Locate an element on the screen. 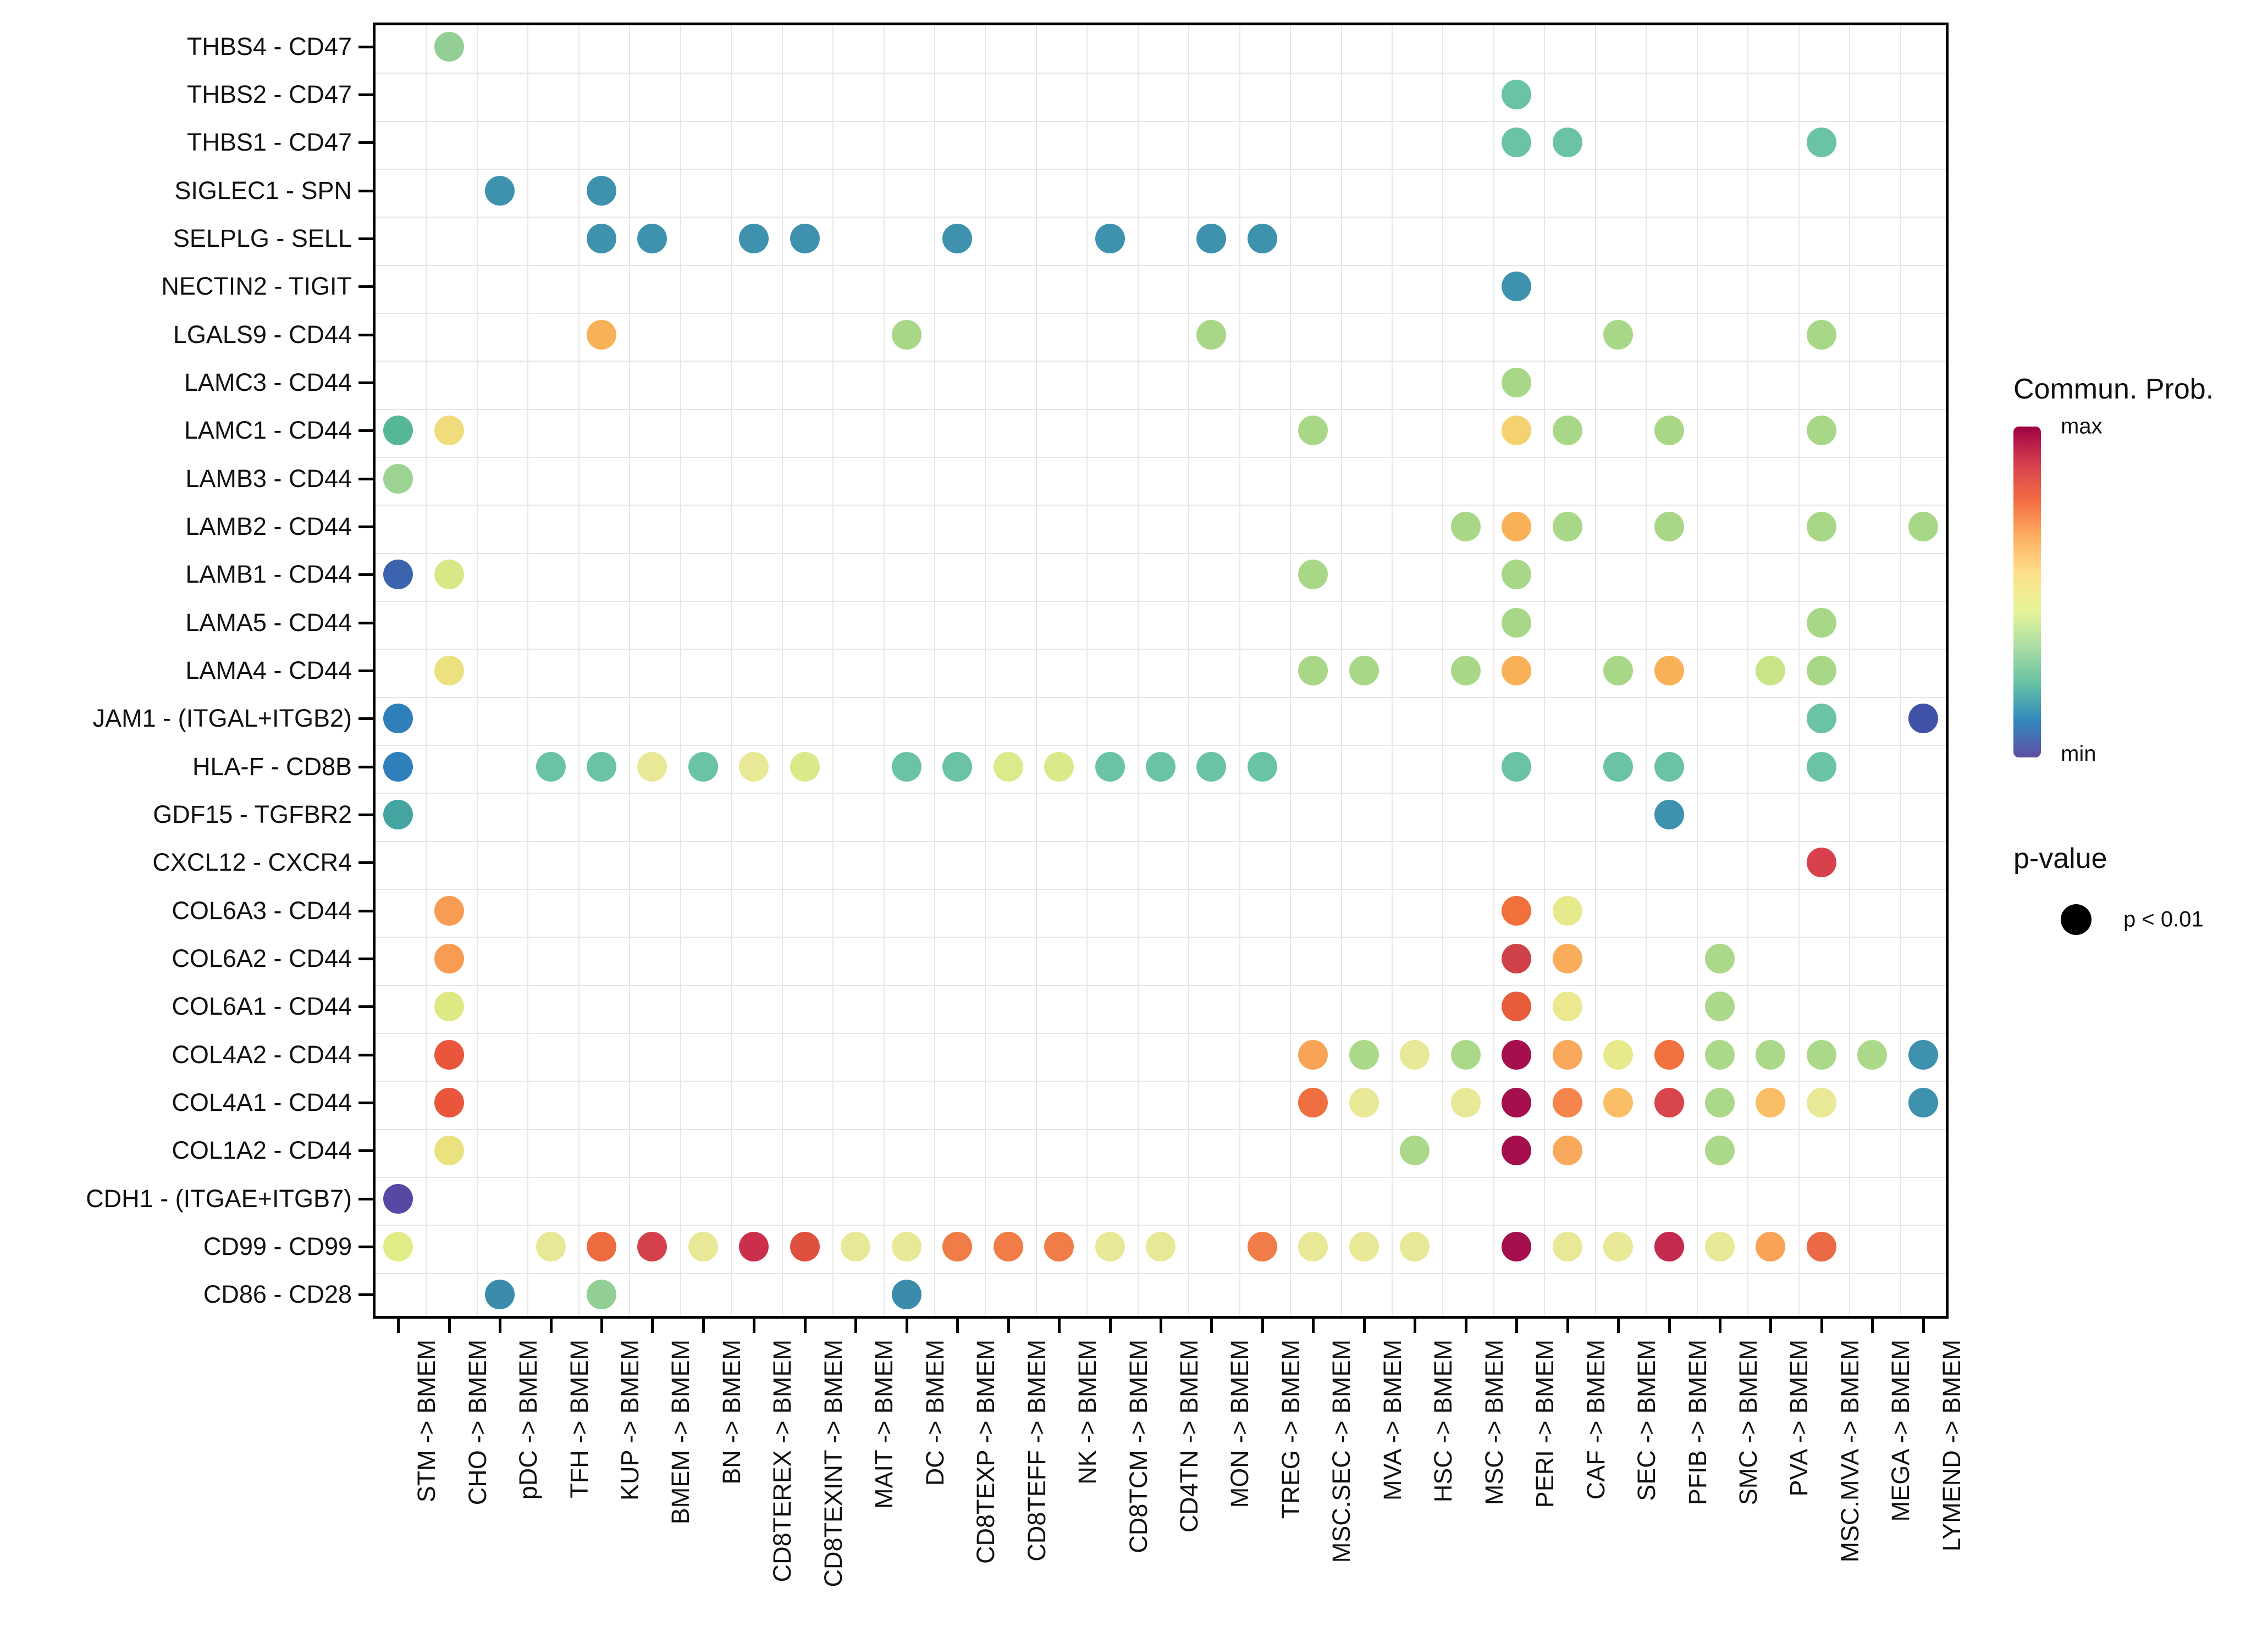  x-axis-label: CD8TEREX -> BMEM is located at coordinates (783, 1461).